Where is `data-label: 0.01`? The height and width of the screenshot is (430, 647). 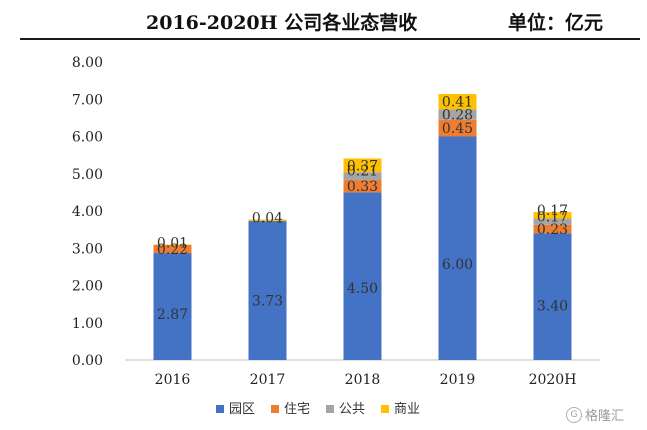
data-label: 0.01 is located at coordinates (172, 244).